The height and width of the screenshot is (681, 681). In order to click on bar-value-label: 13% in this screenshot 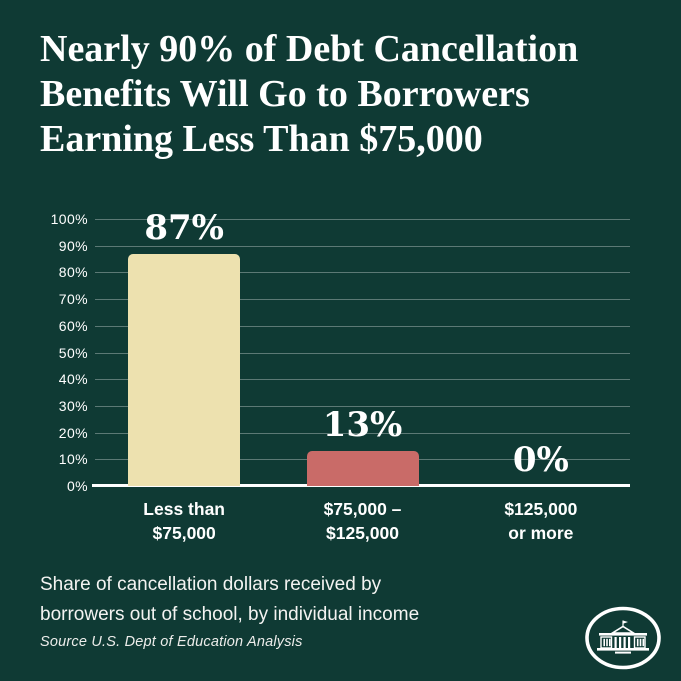, I will do `click(362, 425)`.